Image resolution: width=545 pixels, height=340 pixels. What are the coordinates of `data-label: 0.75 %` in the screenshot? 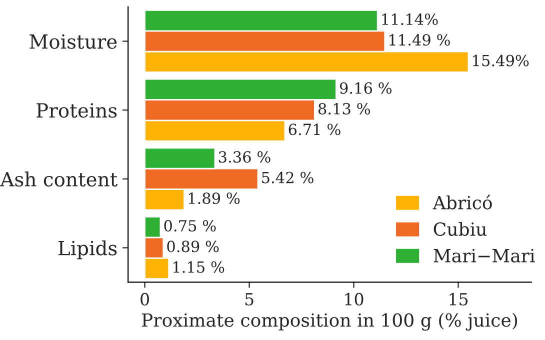 It's located at (190, 226).